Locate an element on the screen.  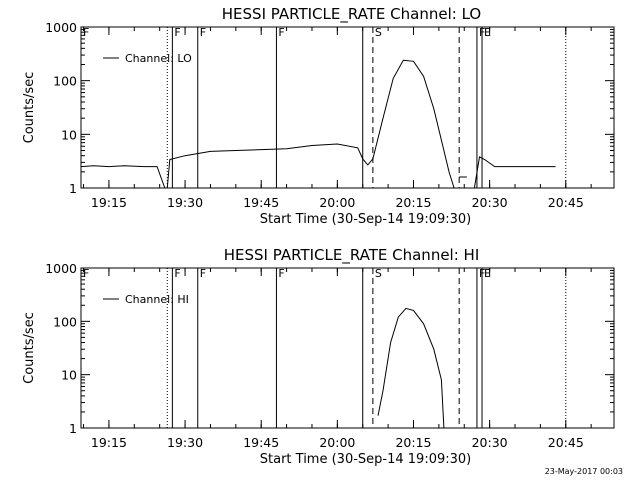
legend-label: Channel: HI is located at coordinates (157, 299).